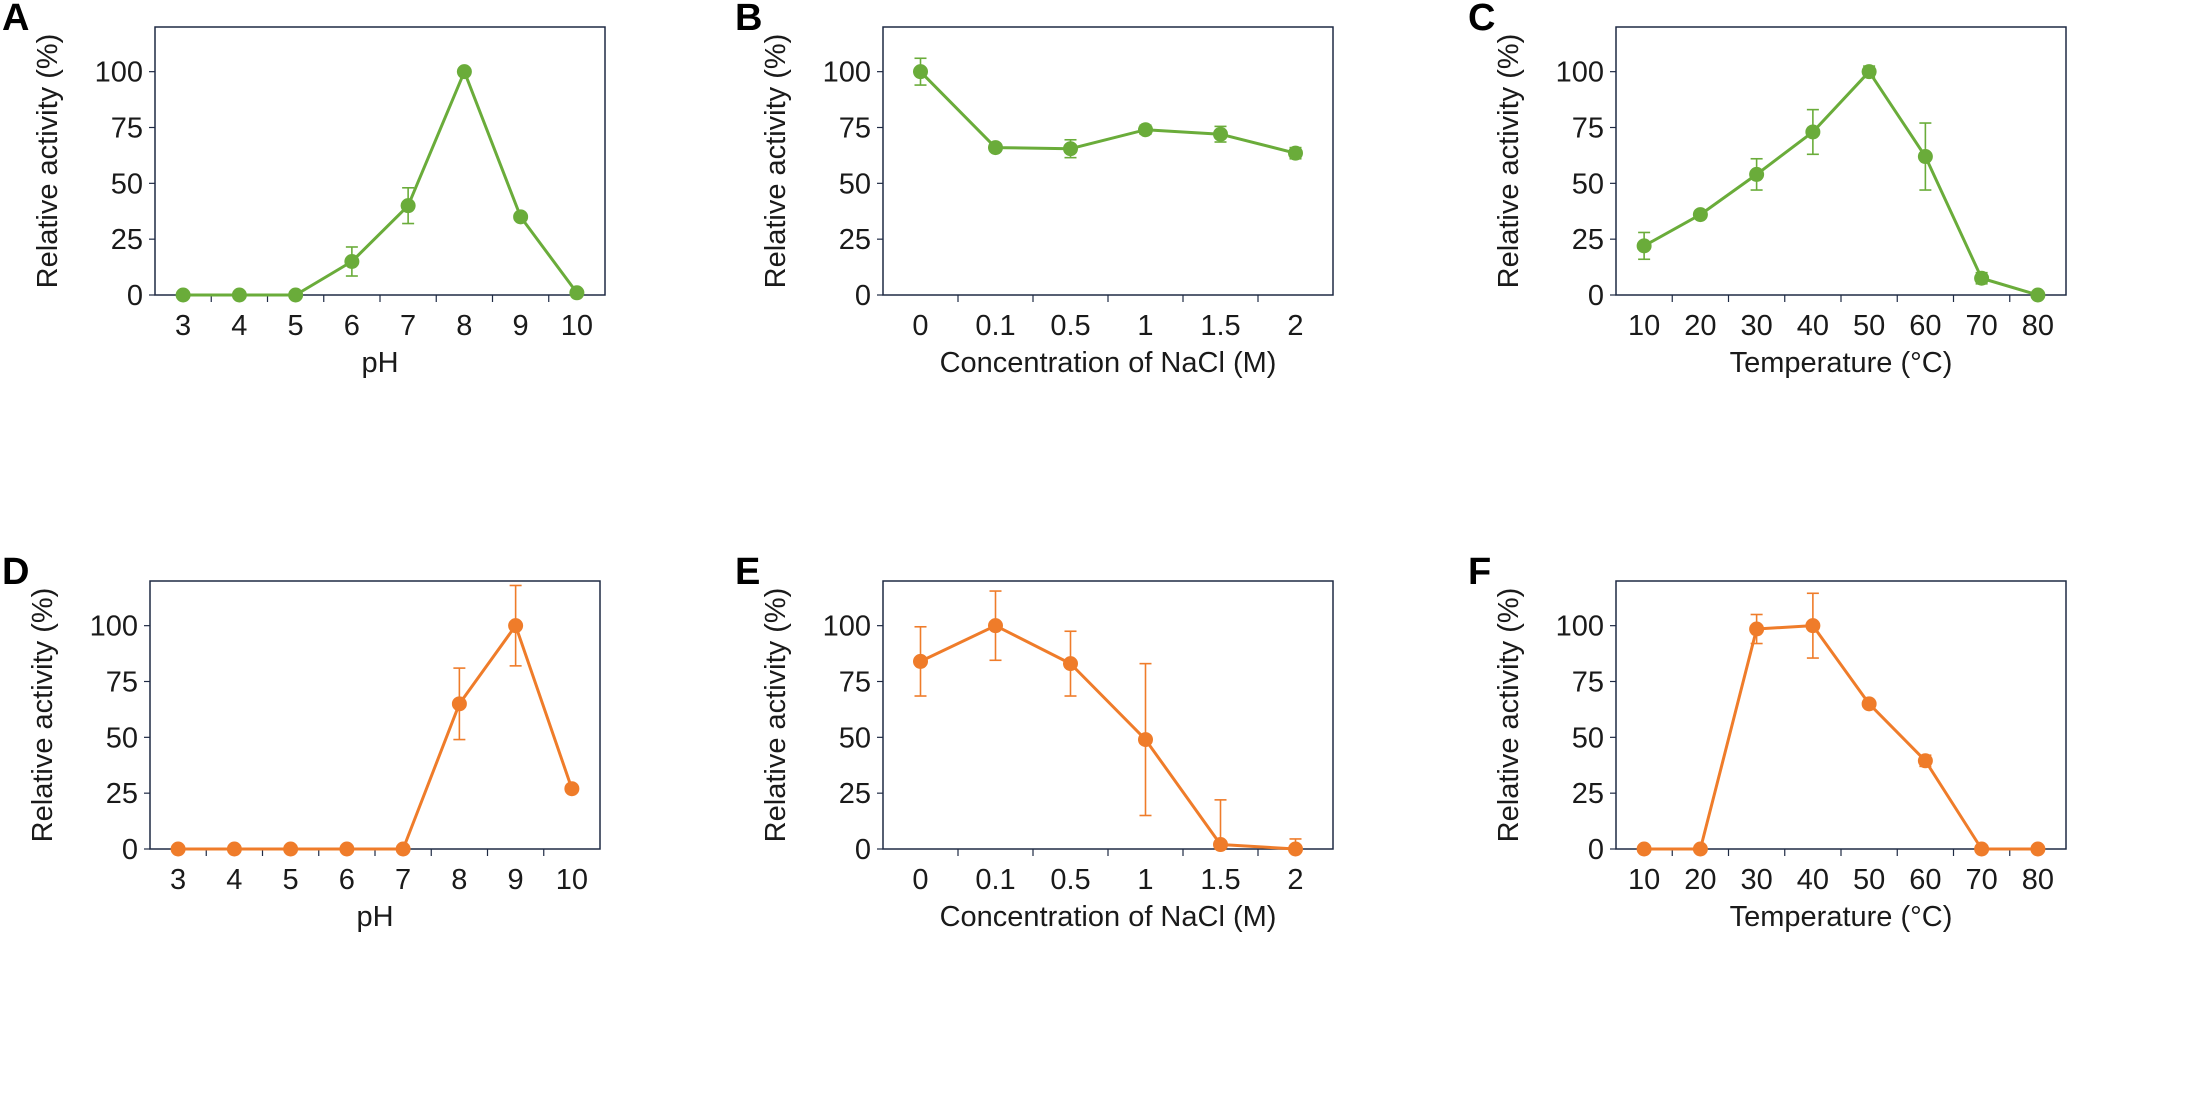  Describe the element at coordinates (995, 880) in the screenshot. I see `x-tick-label: 0.1` at that location.